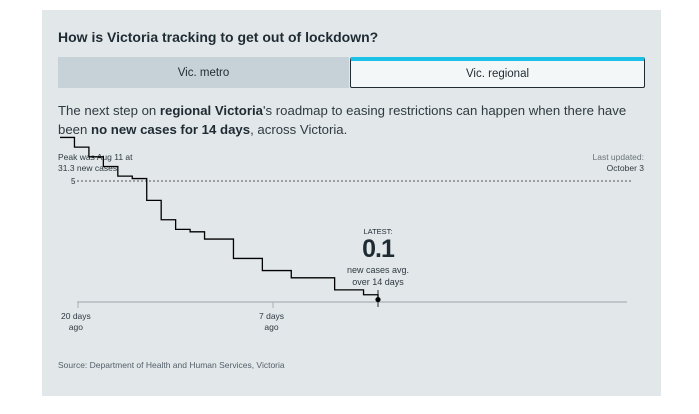  I want to click on x-label-20-days: 20 days ago, so click(76, 321).